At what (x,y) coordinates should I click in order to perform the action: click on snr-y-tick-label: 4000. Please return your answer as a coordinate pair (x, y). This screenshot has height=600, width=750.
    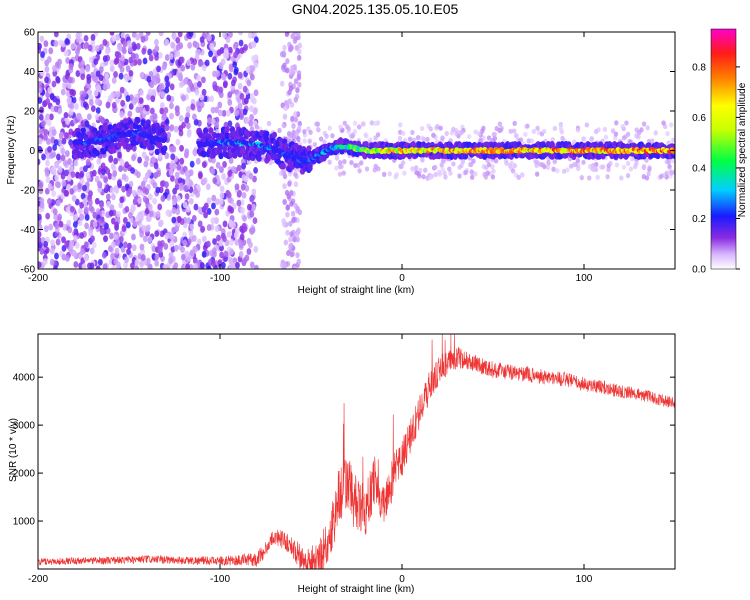
    Looking at the image, I should click on (24, 378).